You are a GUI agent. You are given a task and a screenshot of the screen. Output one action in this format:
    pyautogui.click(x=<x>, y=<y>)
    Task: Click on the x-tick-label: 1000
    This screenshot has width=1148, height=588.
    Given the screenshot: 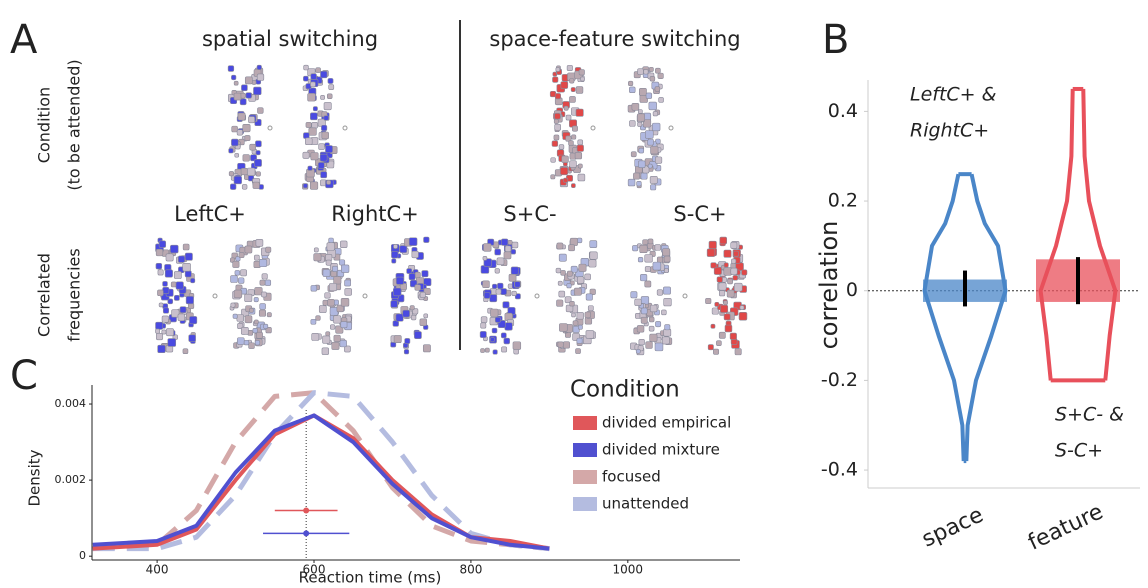 What is the action you would take?
    pyautogui.click(x=628, y=570)
    